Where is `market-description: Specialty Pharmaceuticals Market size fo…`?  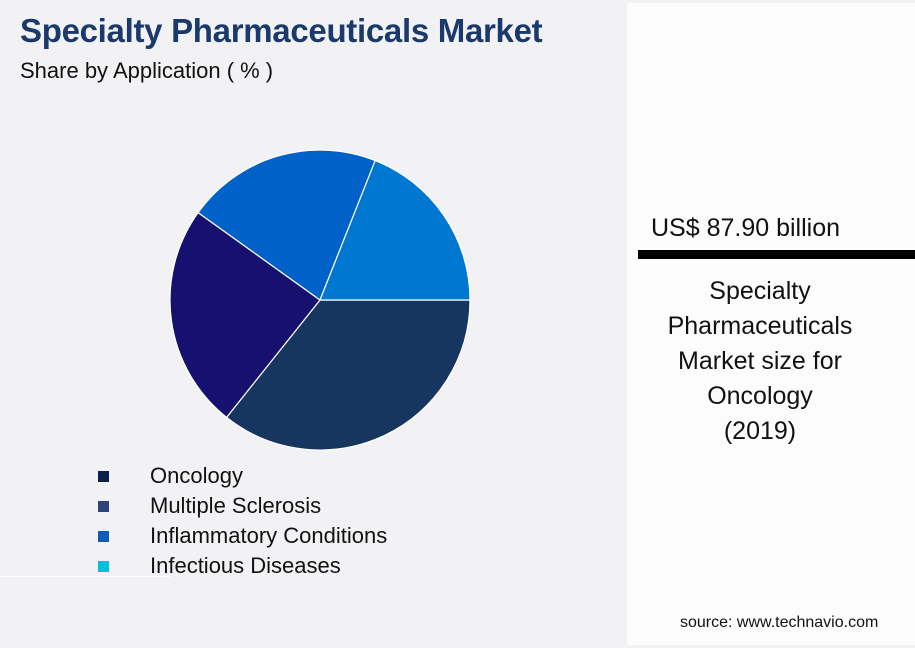 market-description: Specialty Pharmaceuticals Market size fo… is located at coordinates (760, 361).